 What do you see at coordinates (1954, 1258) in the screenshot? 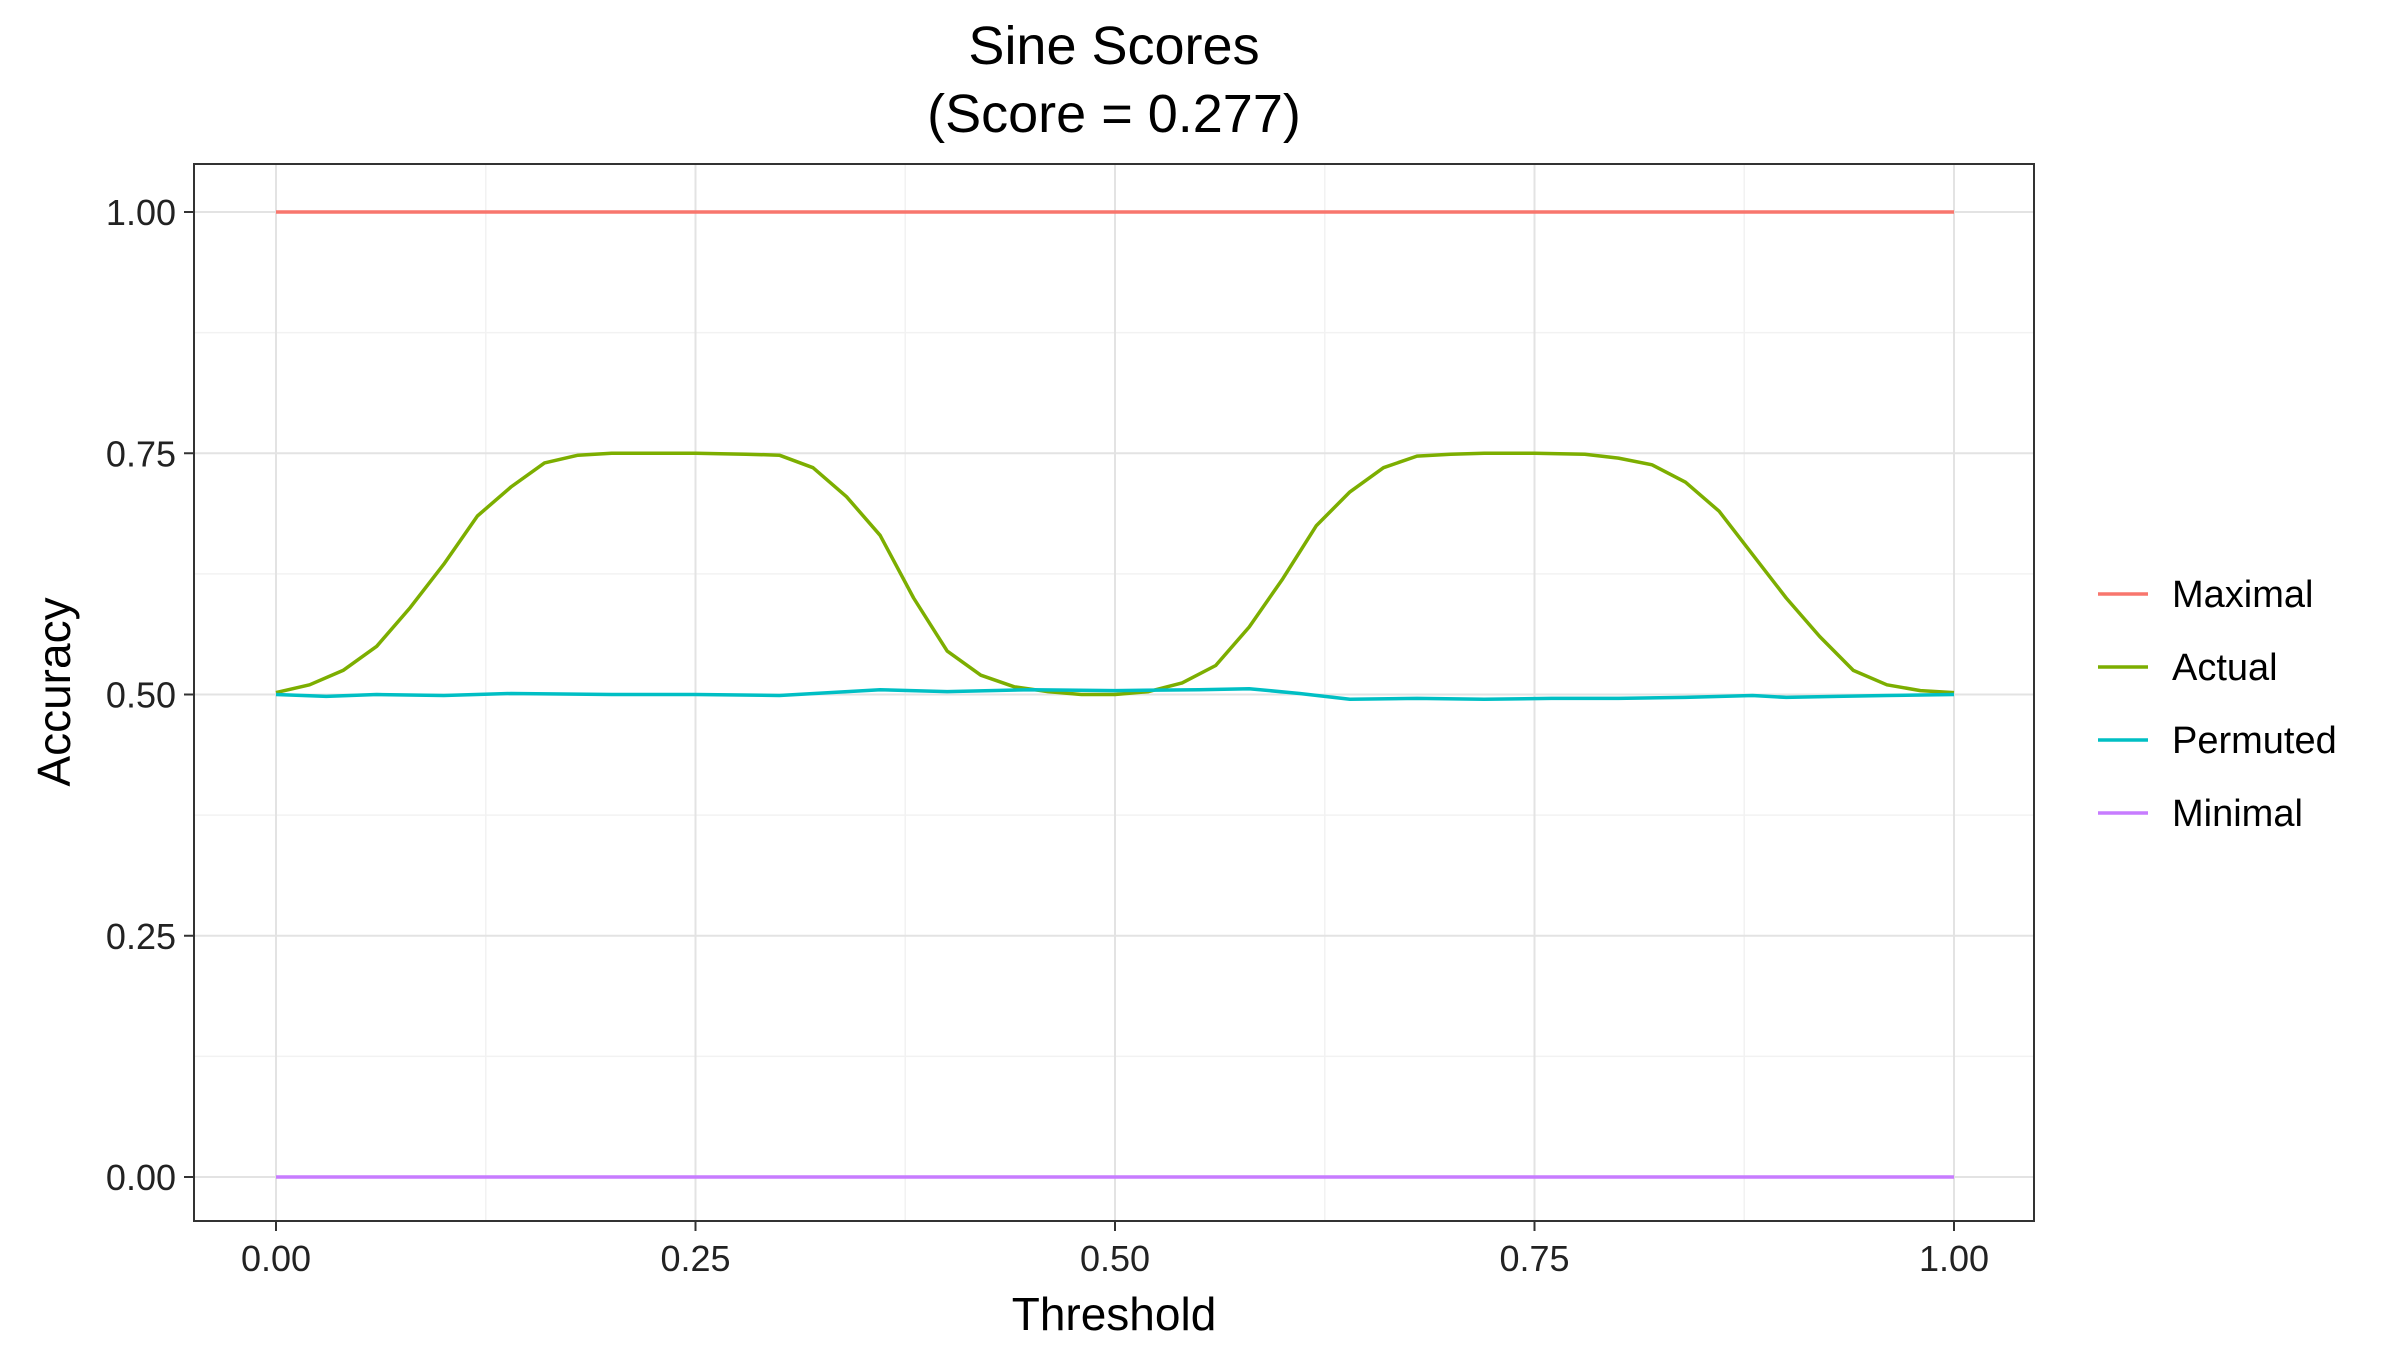
I see `x-tick-label: 1.00` at bounding box center [1954, 1258].